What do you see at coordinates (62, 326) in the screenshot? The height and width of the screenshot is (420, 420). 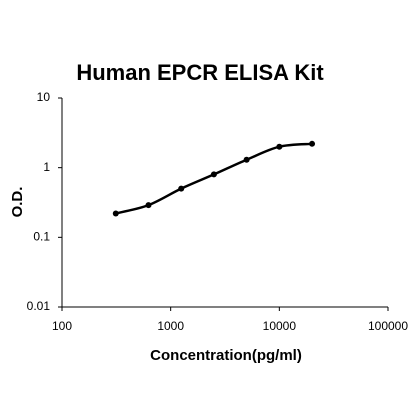 I see `x-tick-label: 100` at bounding box center [62, 326].